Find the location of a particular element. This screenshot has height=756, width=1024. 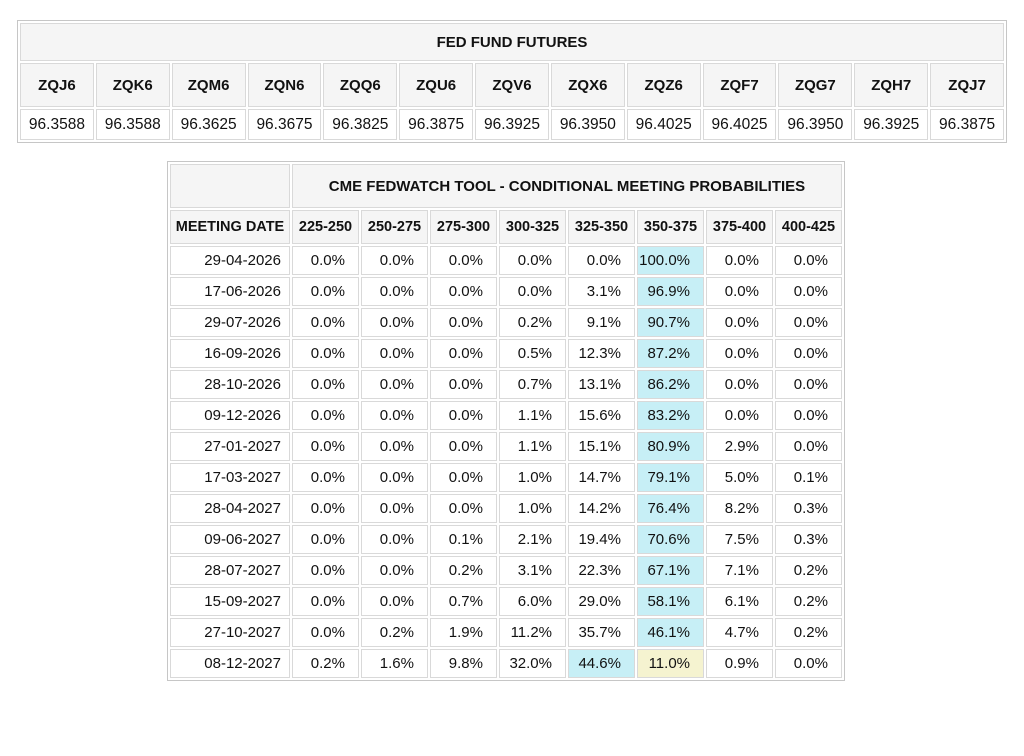

futures-col-header-zqq6: ZQQ6 is located at coordinates (360, 85).